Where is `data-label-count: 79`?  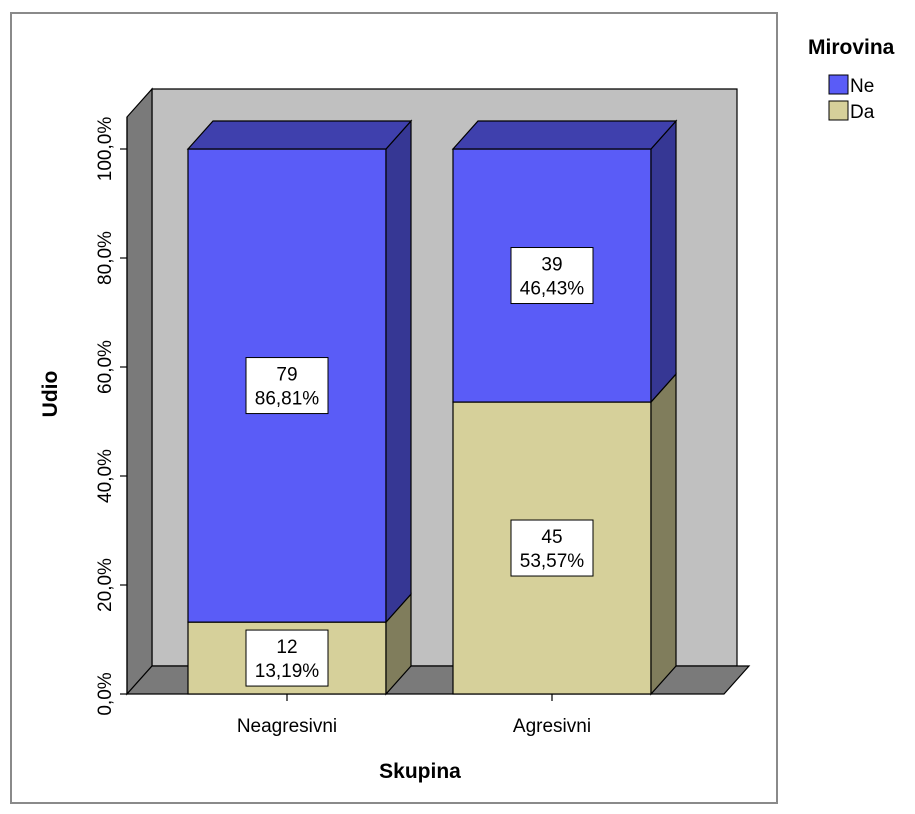
data-label-count: 79 is located at coordinates (286, 375).